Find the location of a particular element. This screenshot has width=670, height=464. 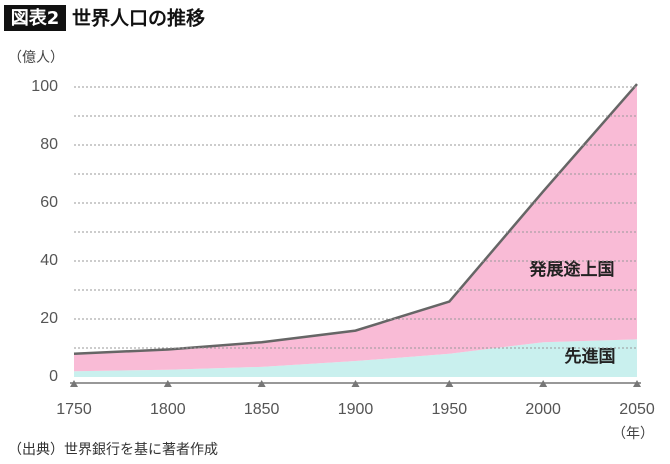

badge-box is located at coordinates (35, 18).